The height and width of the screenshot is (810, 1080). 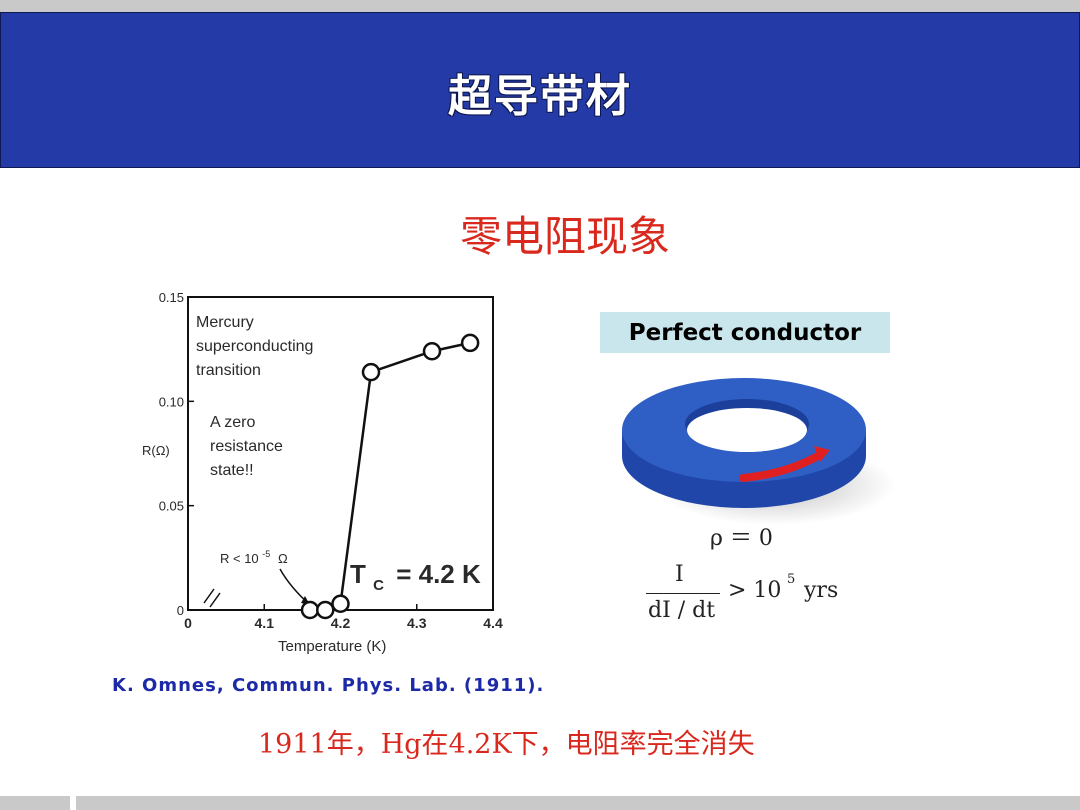 I want to click on x-tick-label: 4.2, so click(x=341, y=623).